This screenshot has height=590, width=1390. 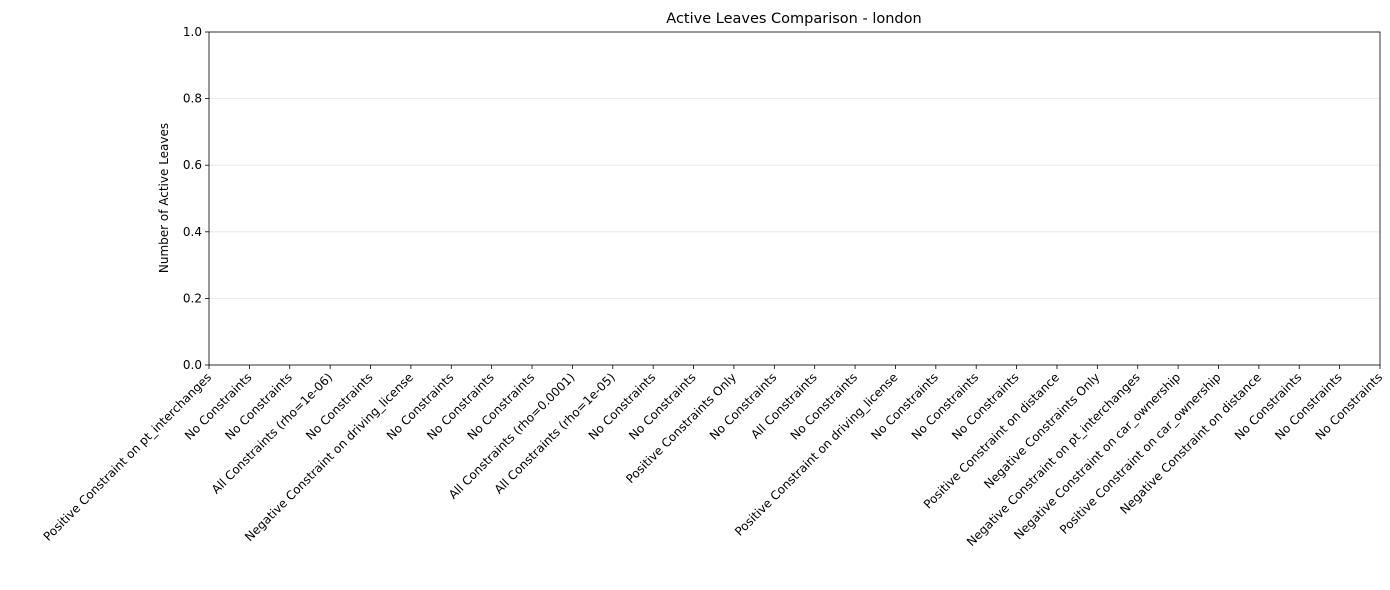 I want to click on y-tick-label: 0.6, so click(x=192, y=165).